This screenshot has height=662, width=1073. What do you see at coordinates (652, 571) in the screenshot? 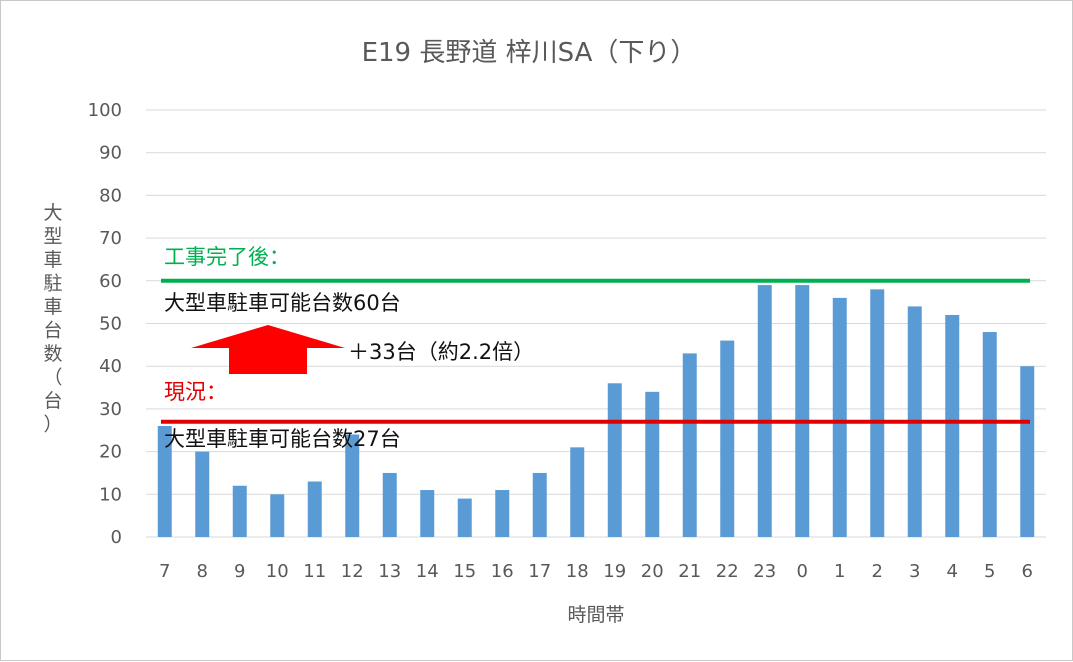
I see `x-tick-label: 20` at bounding box center [652, 571].